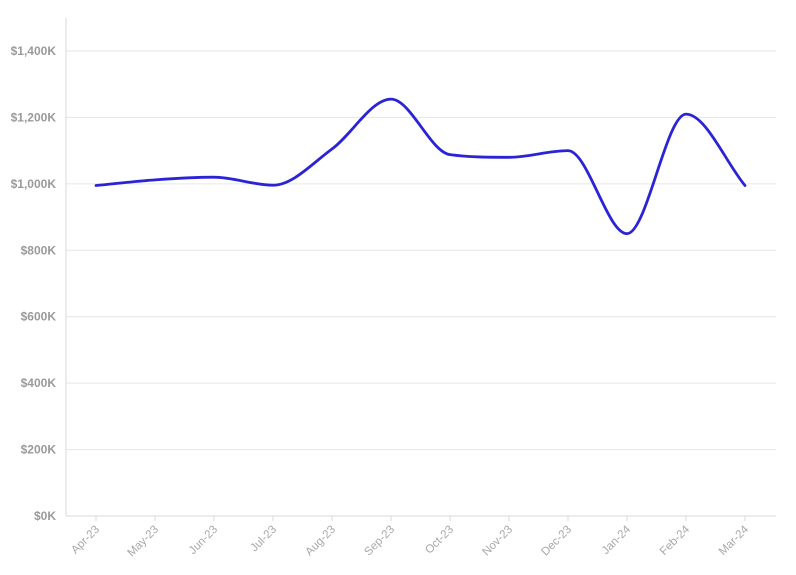  What do you see at coordinates (144, 542) in the screenshot?
I see `x-tick-label: May-23` at bounding box center [144, 542].